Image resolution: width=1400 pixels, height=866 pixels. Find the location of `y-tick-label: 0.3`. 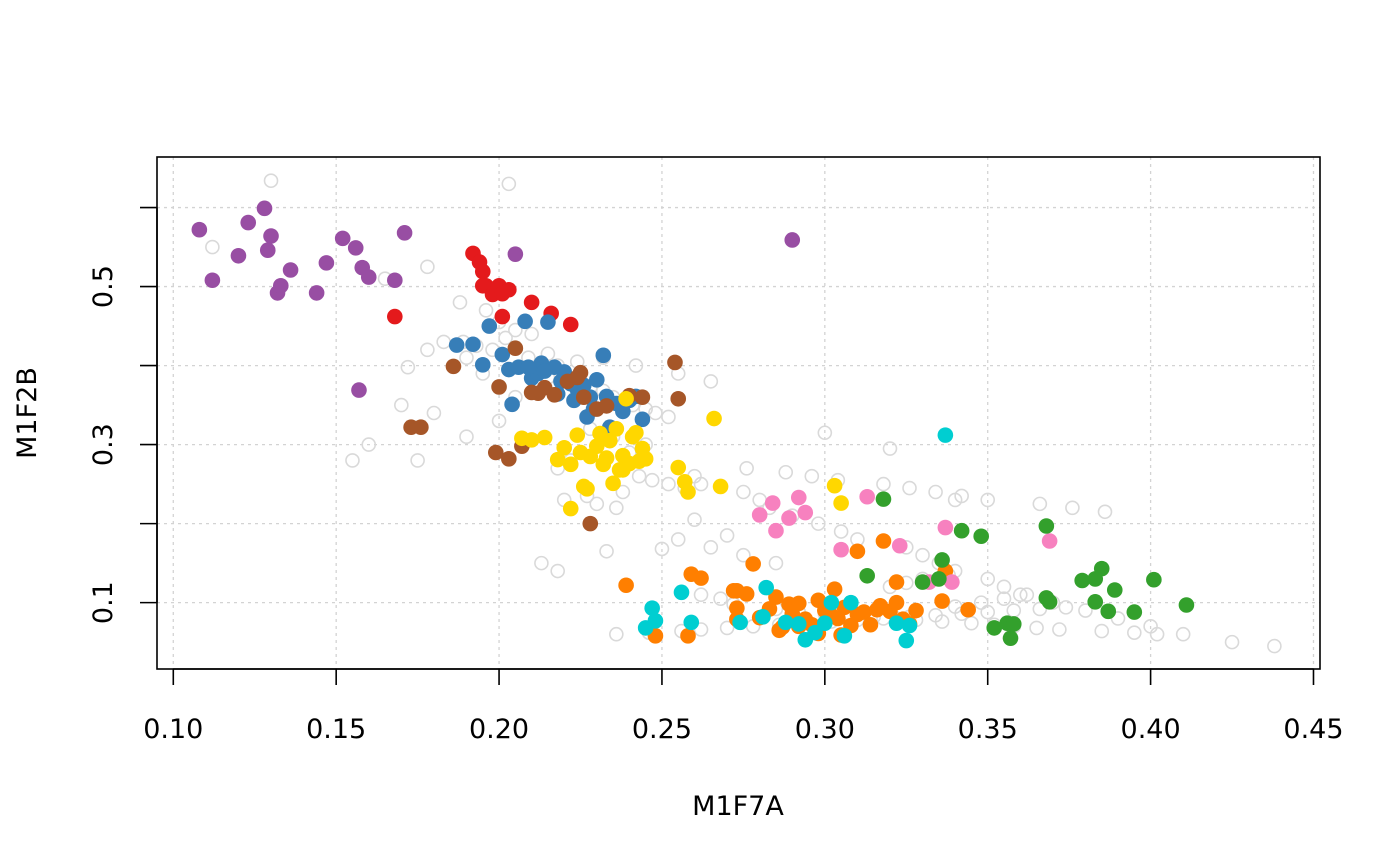

y-tick-label: 0.3 is located at coordinates (103, 444).